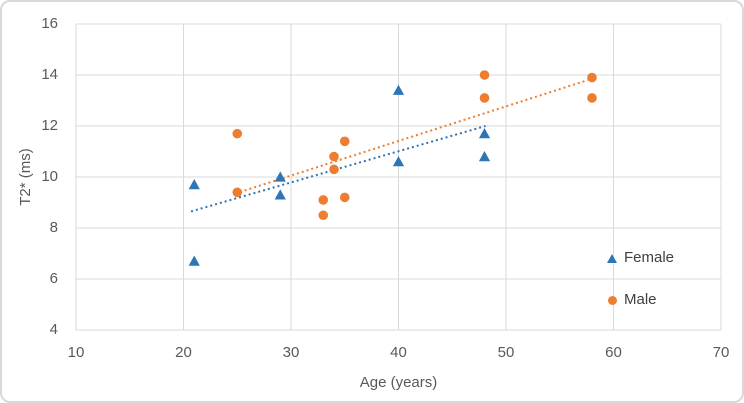  Describe the element at coordinates (506, 352) in the screenshot. I see `x-tick-label: 50` at that location.